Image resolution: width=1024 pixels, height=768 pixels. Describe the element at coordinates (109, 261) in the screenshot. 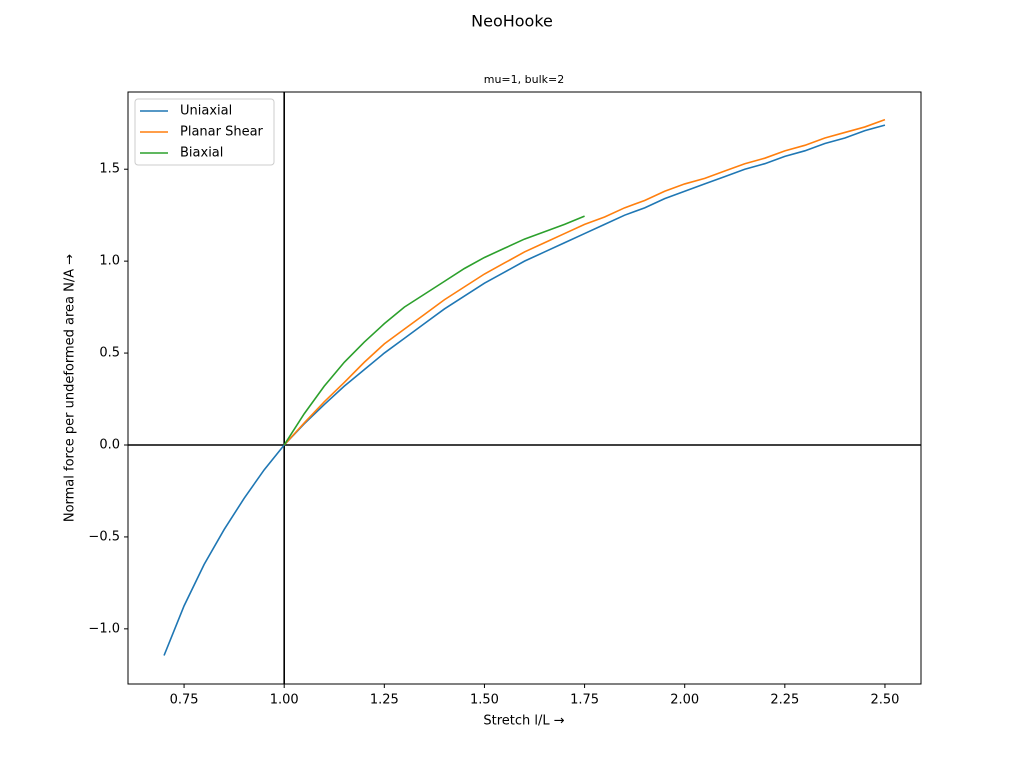

I see `y-tick-label: 1.0` at that location.